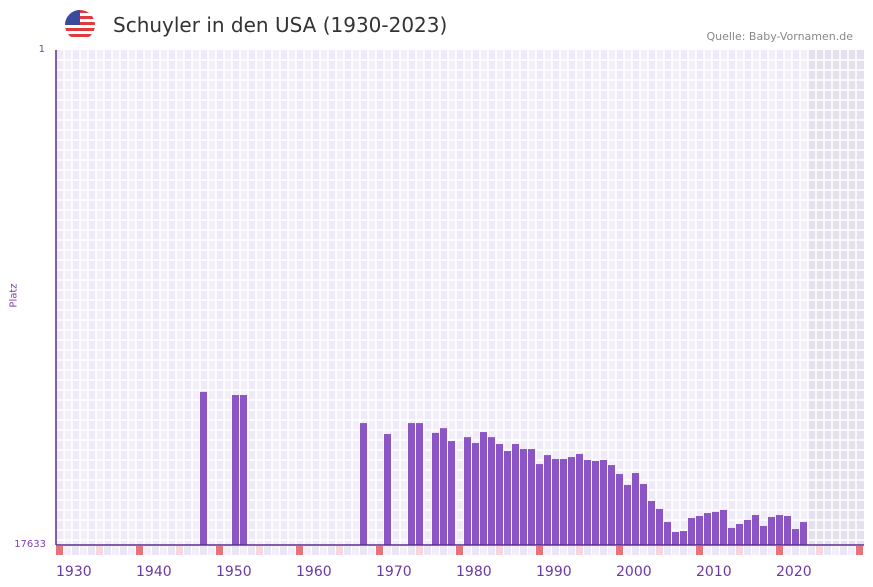  What do you see at coordinates (139, 550) in the screenshot?
I see `year-marker-1940` at bounding box center [139, 550].